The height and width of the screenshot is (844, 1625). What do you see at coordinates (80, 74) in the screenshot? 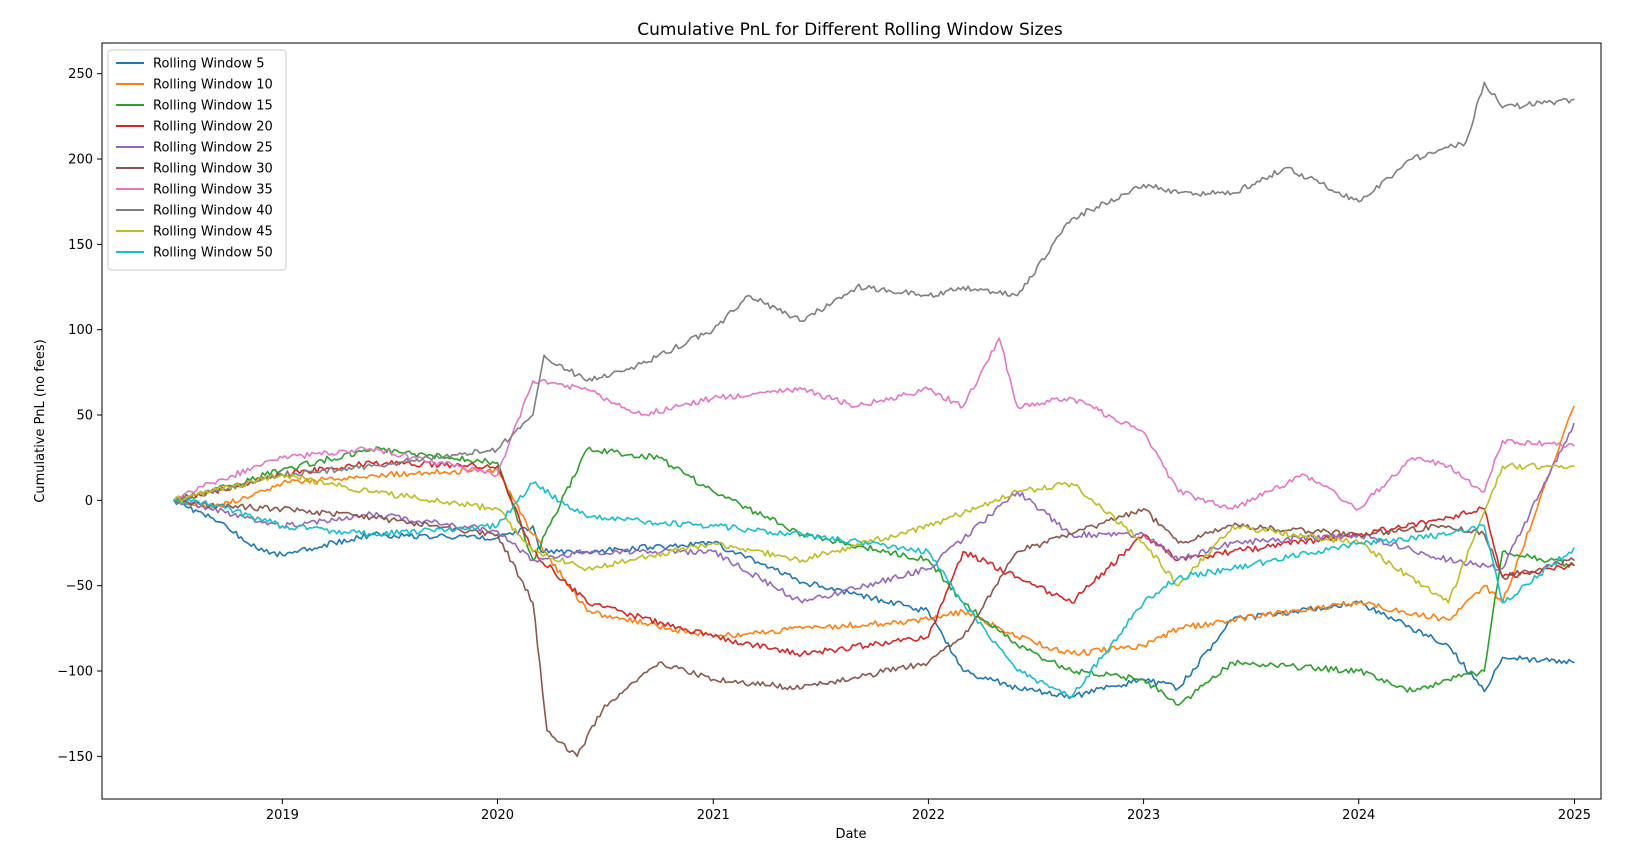
I see `y-tick-label: 250` at bounding box center [80, 74].